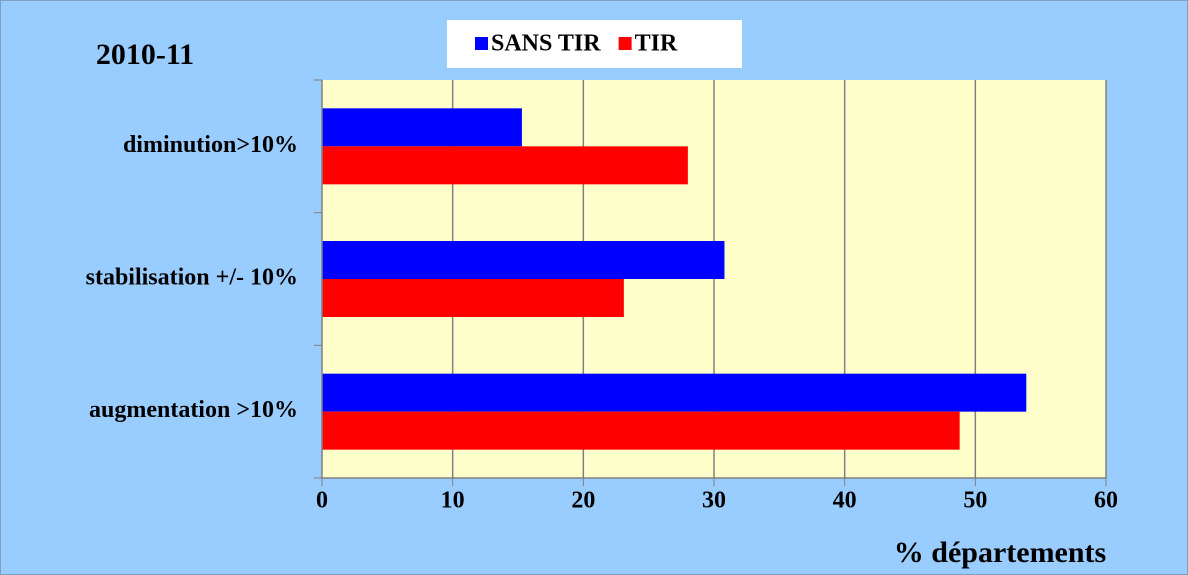 Image resolution: width=1188 pixels, height=575 pixels. I want to click on x-tick-label: 30, so click(714, 501).